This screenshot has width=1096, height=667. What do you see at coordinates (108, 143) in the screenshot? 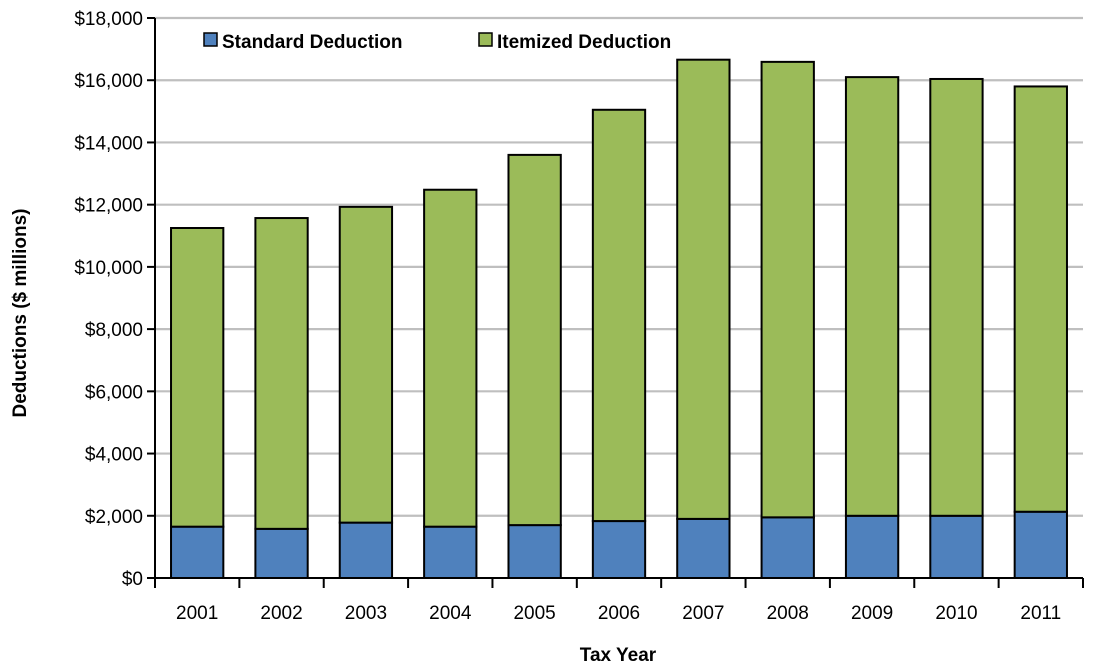
I see `y-tick-label: $14,000` at bounding box center [108, 143].